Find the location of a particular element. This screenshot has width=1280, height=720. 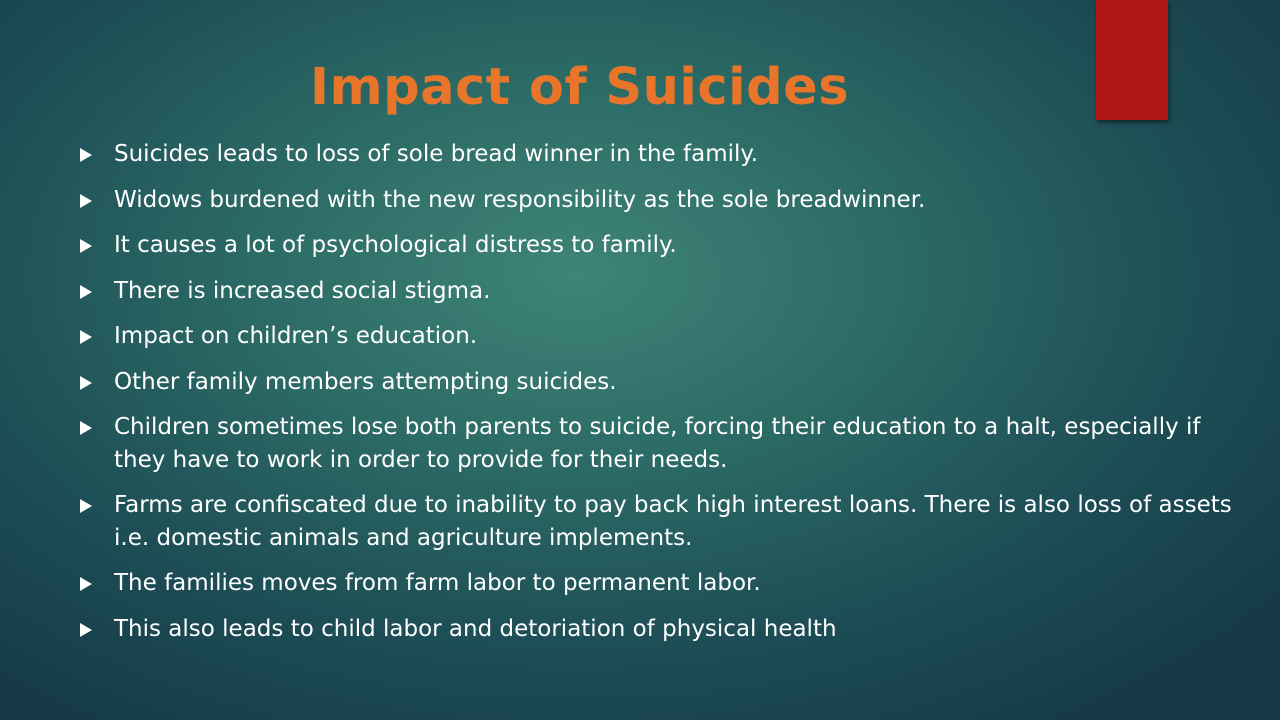

bullet-text: Impact on children’s education. is located at coordinates (296, 336).